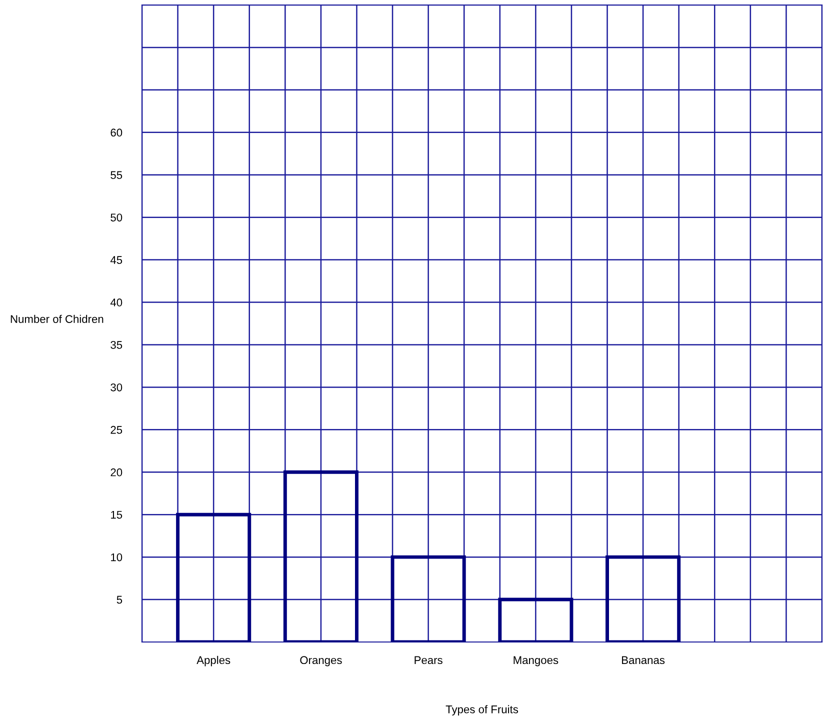  I want to click on x-tick-label: Apples, so click(213, 661).